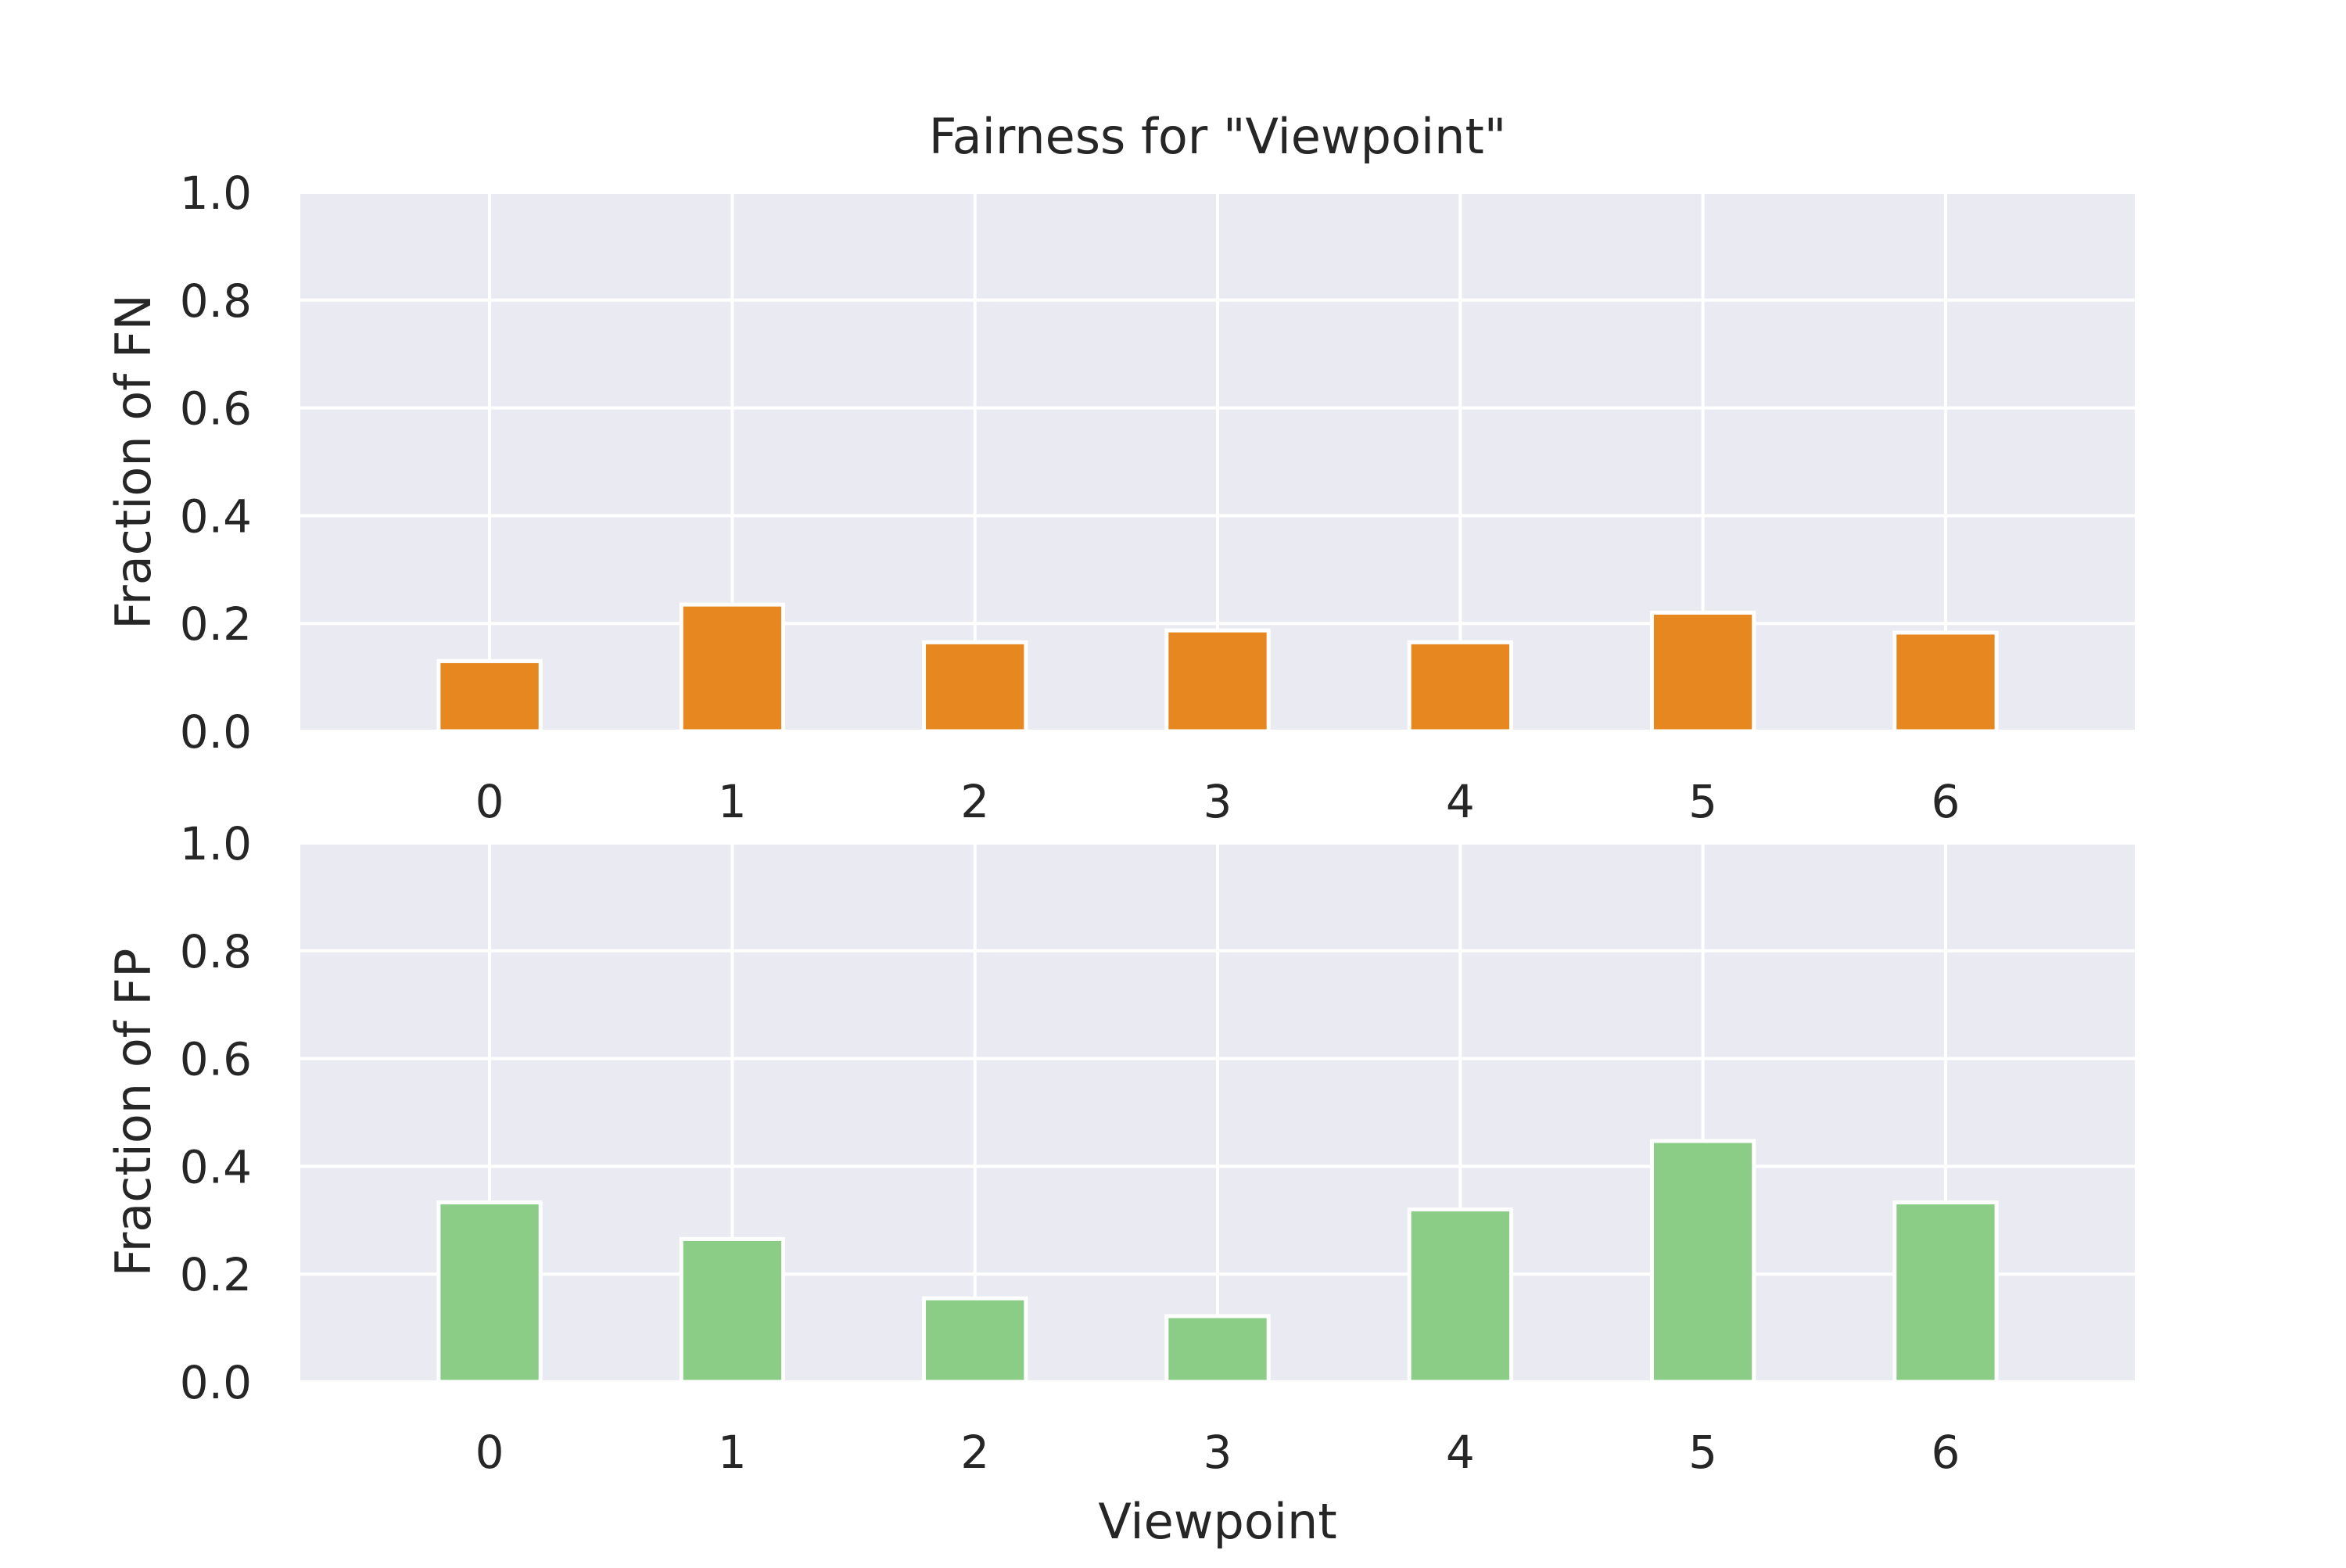 The height and width of the screenshot is (1568, 2346). I want to click on chart-title: Fairness for "Viewpoint", so click(1218, 136).